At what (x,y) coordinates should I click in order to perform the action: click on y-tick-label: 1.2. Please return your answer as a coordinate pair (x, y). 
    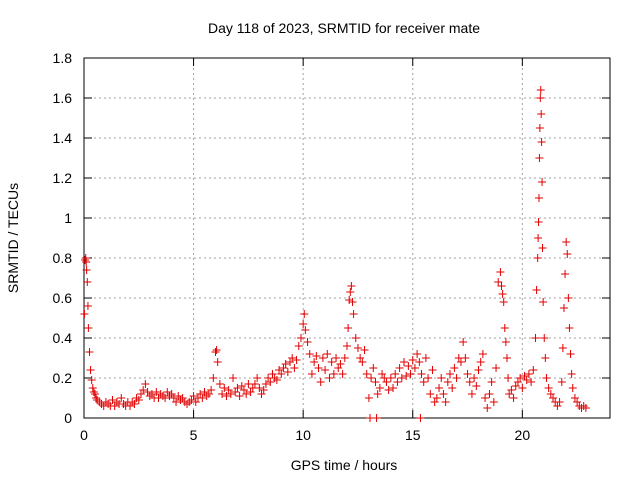
    Looking at the image, I should click on (63, 178).